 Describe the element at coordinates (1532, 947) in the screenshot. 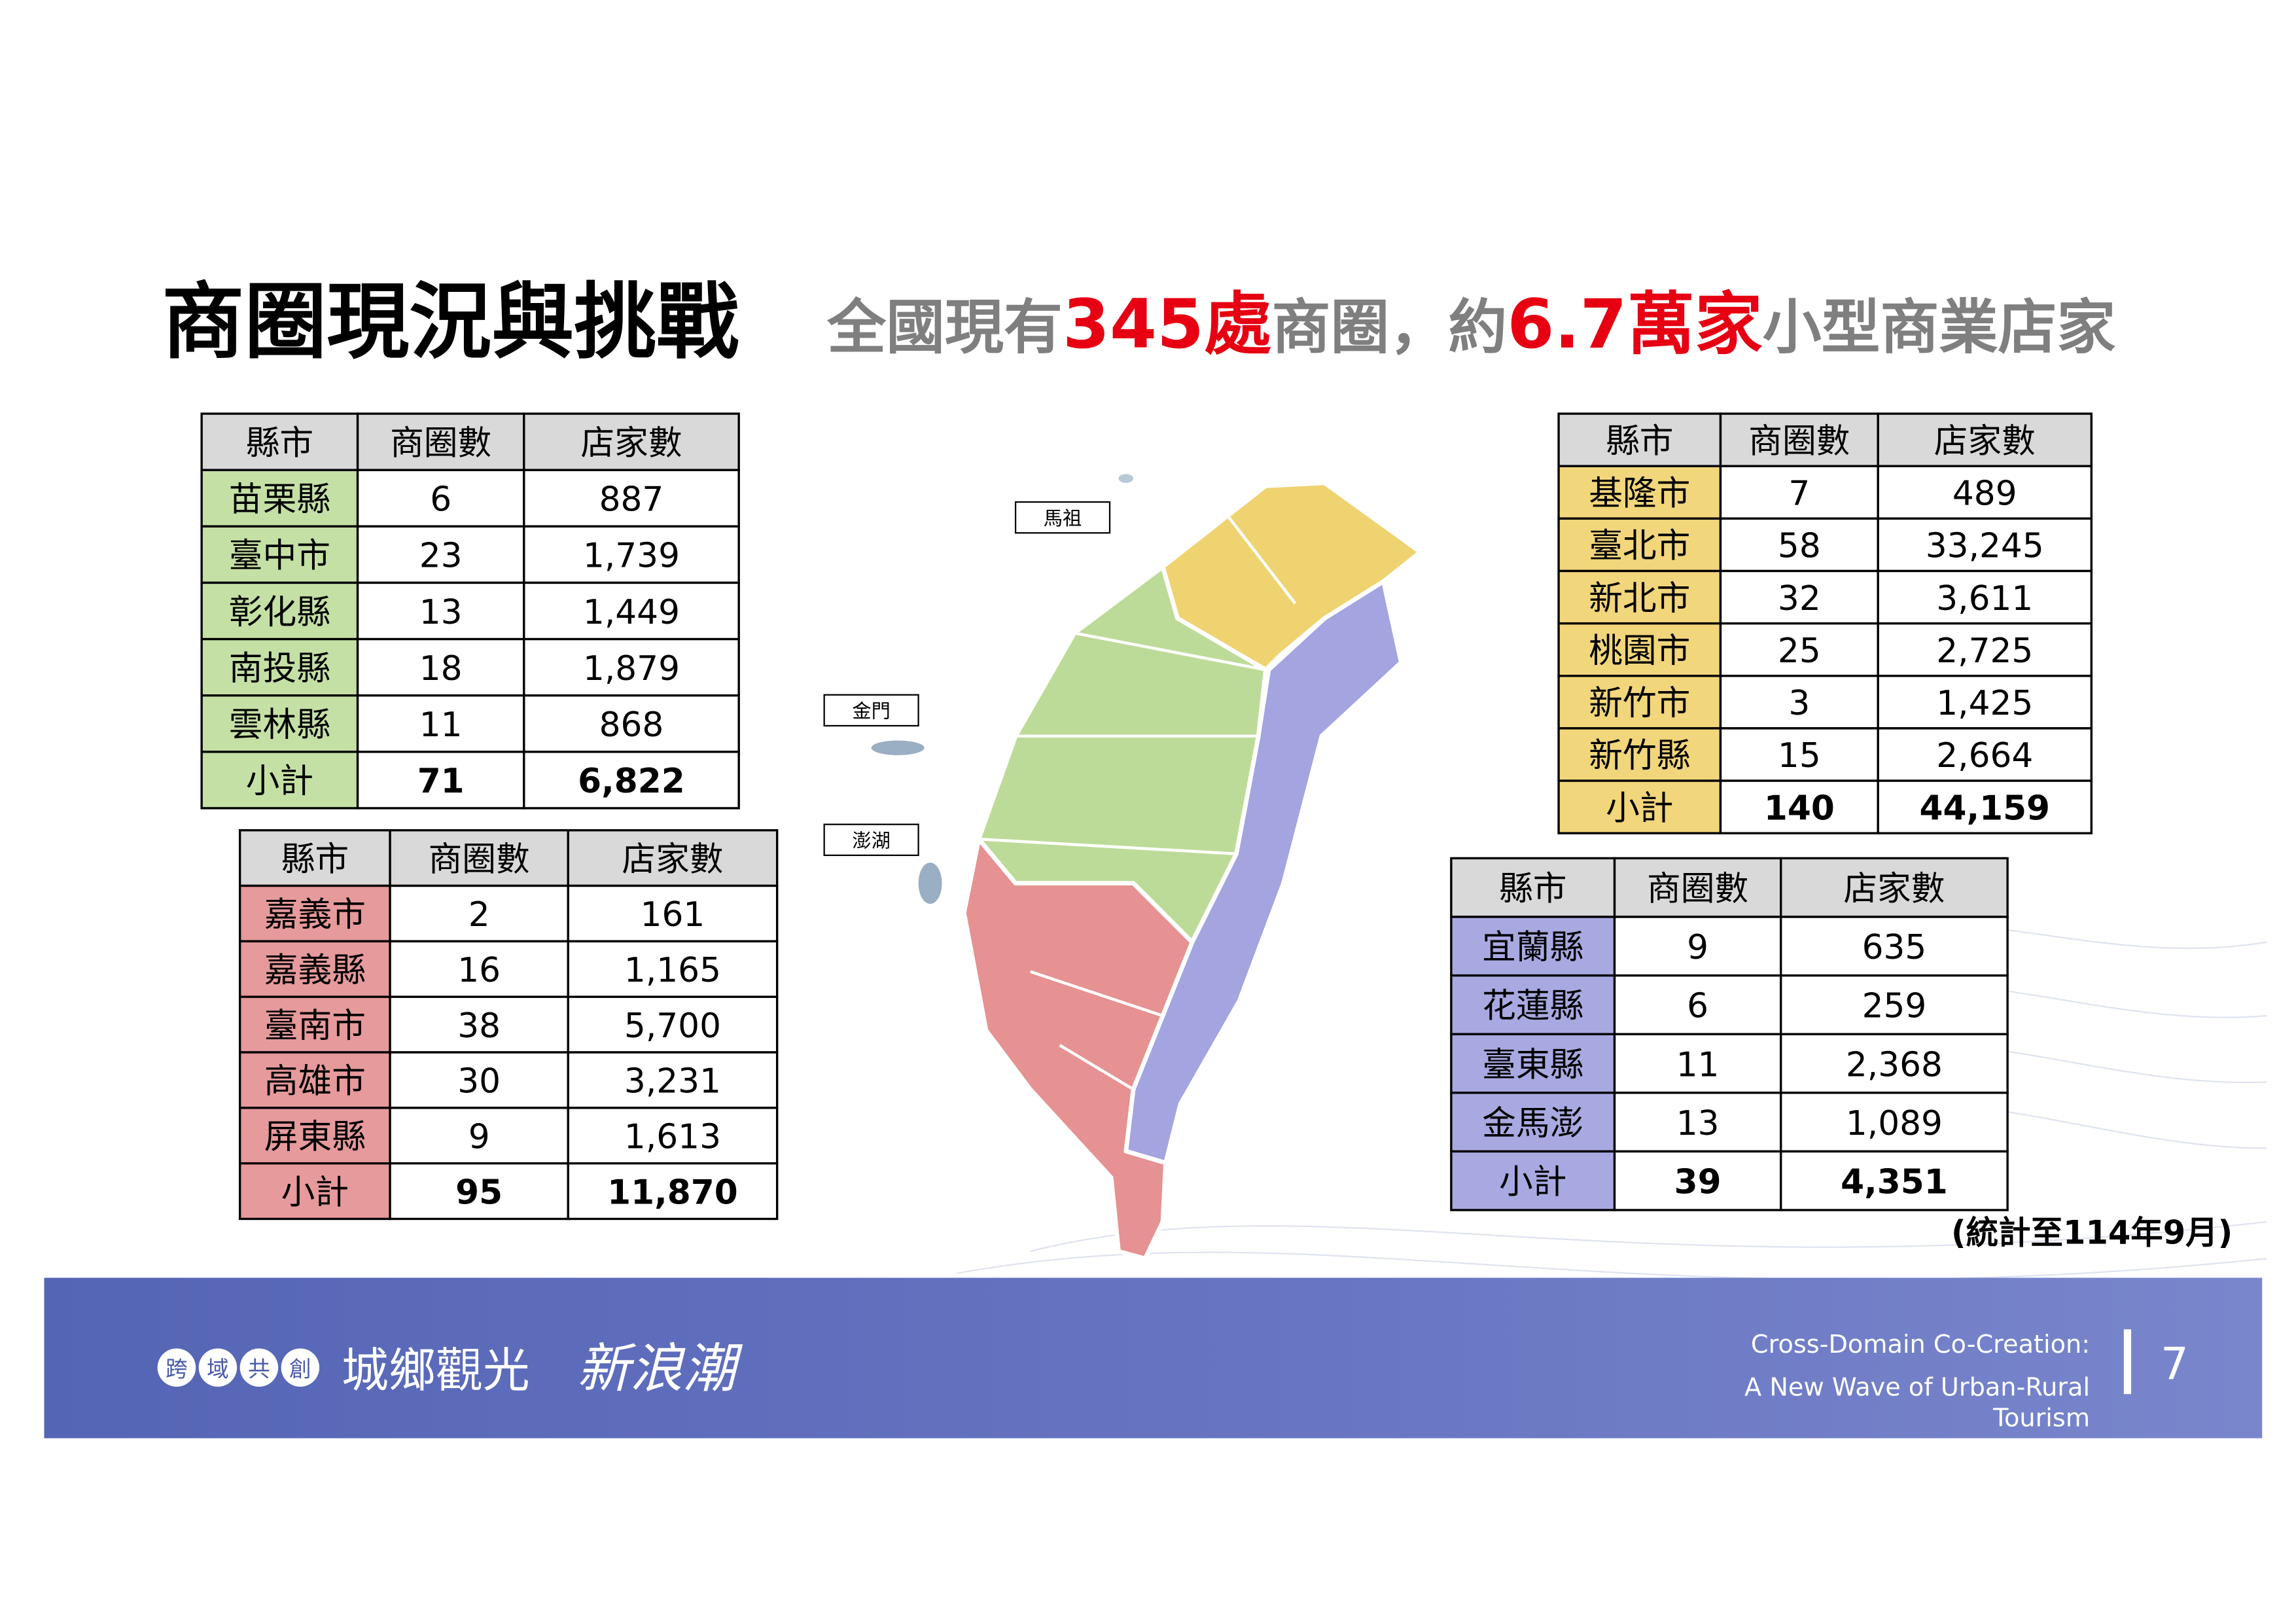

I see `county-name: 宜蘭縣` at that location.